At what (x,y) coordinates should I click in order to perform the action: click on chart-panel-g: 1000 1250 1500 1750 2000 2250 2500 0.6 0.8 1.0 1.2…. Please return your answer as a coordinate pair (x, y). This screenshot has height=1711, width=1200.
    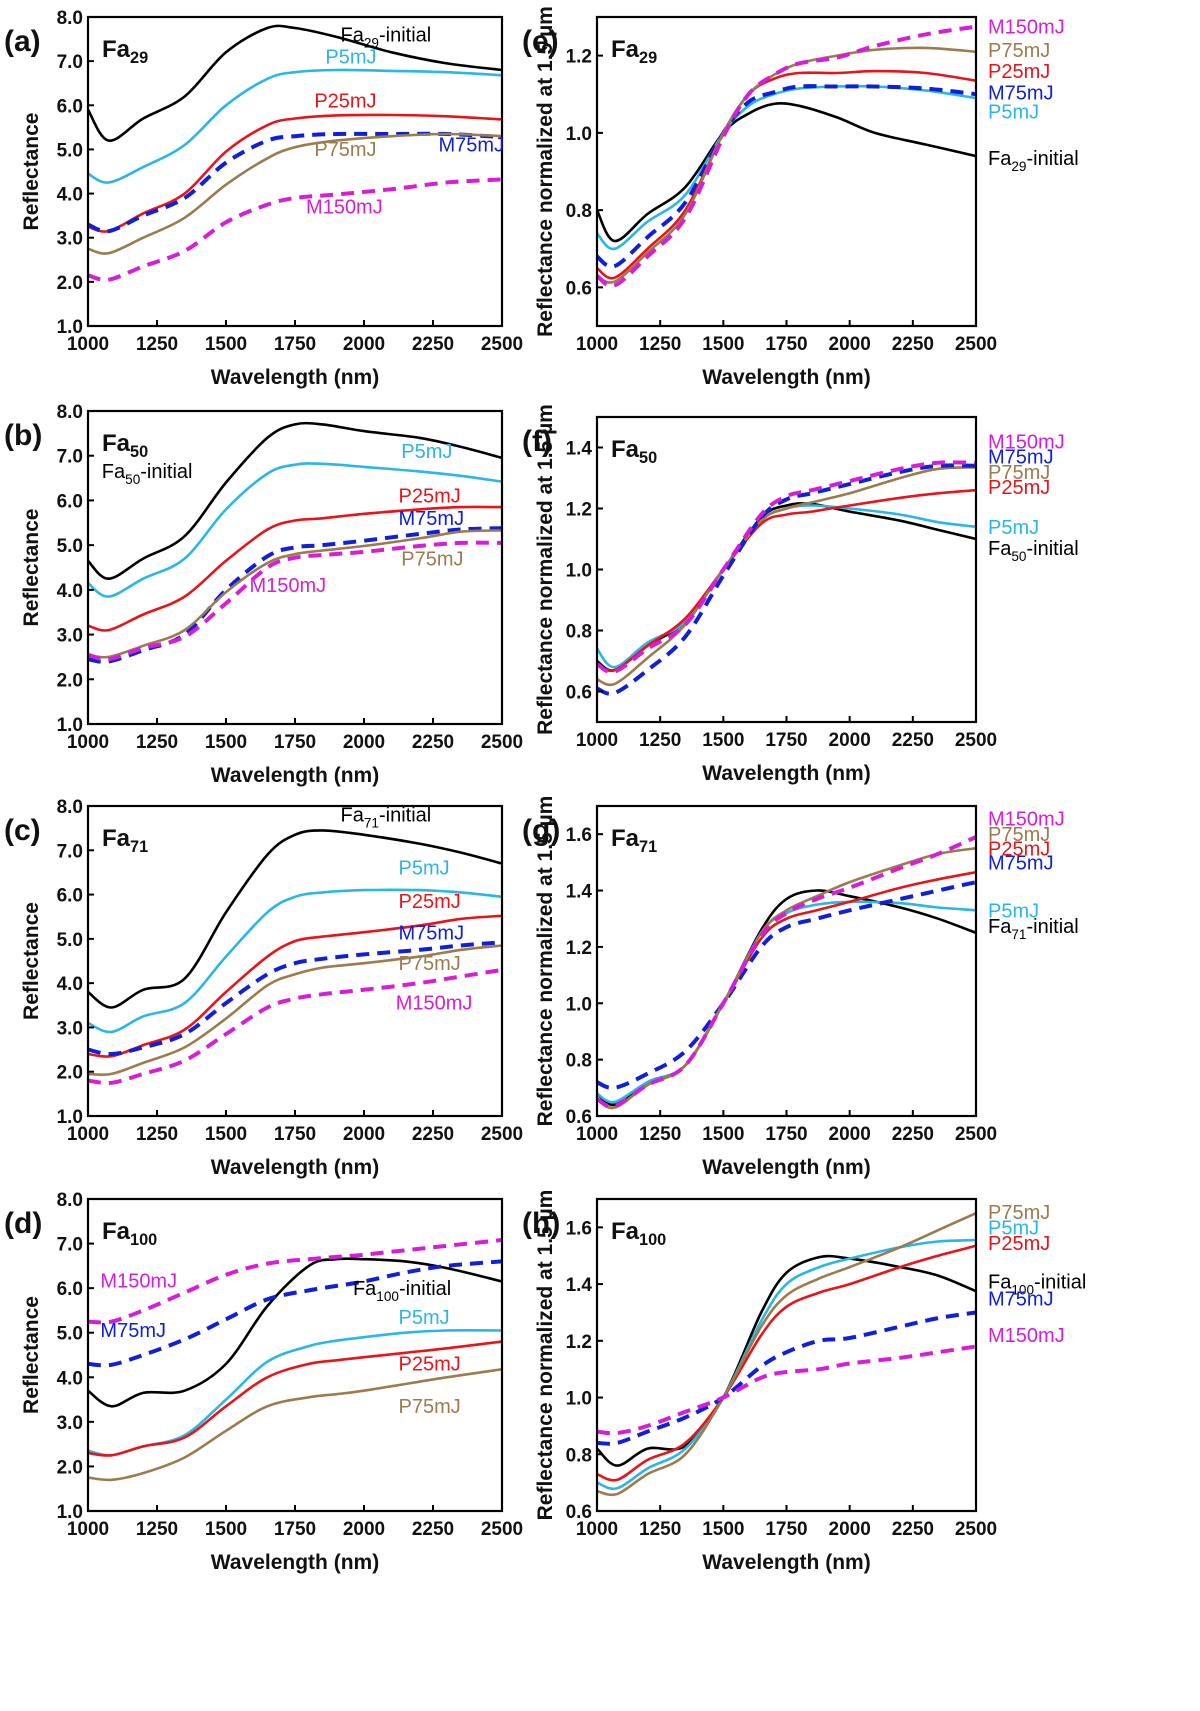
    Looking at the image, I should click on (800, 987).